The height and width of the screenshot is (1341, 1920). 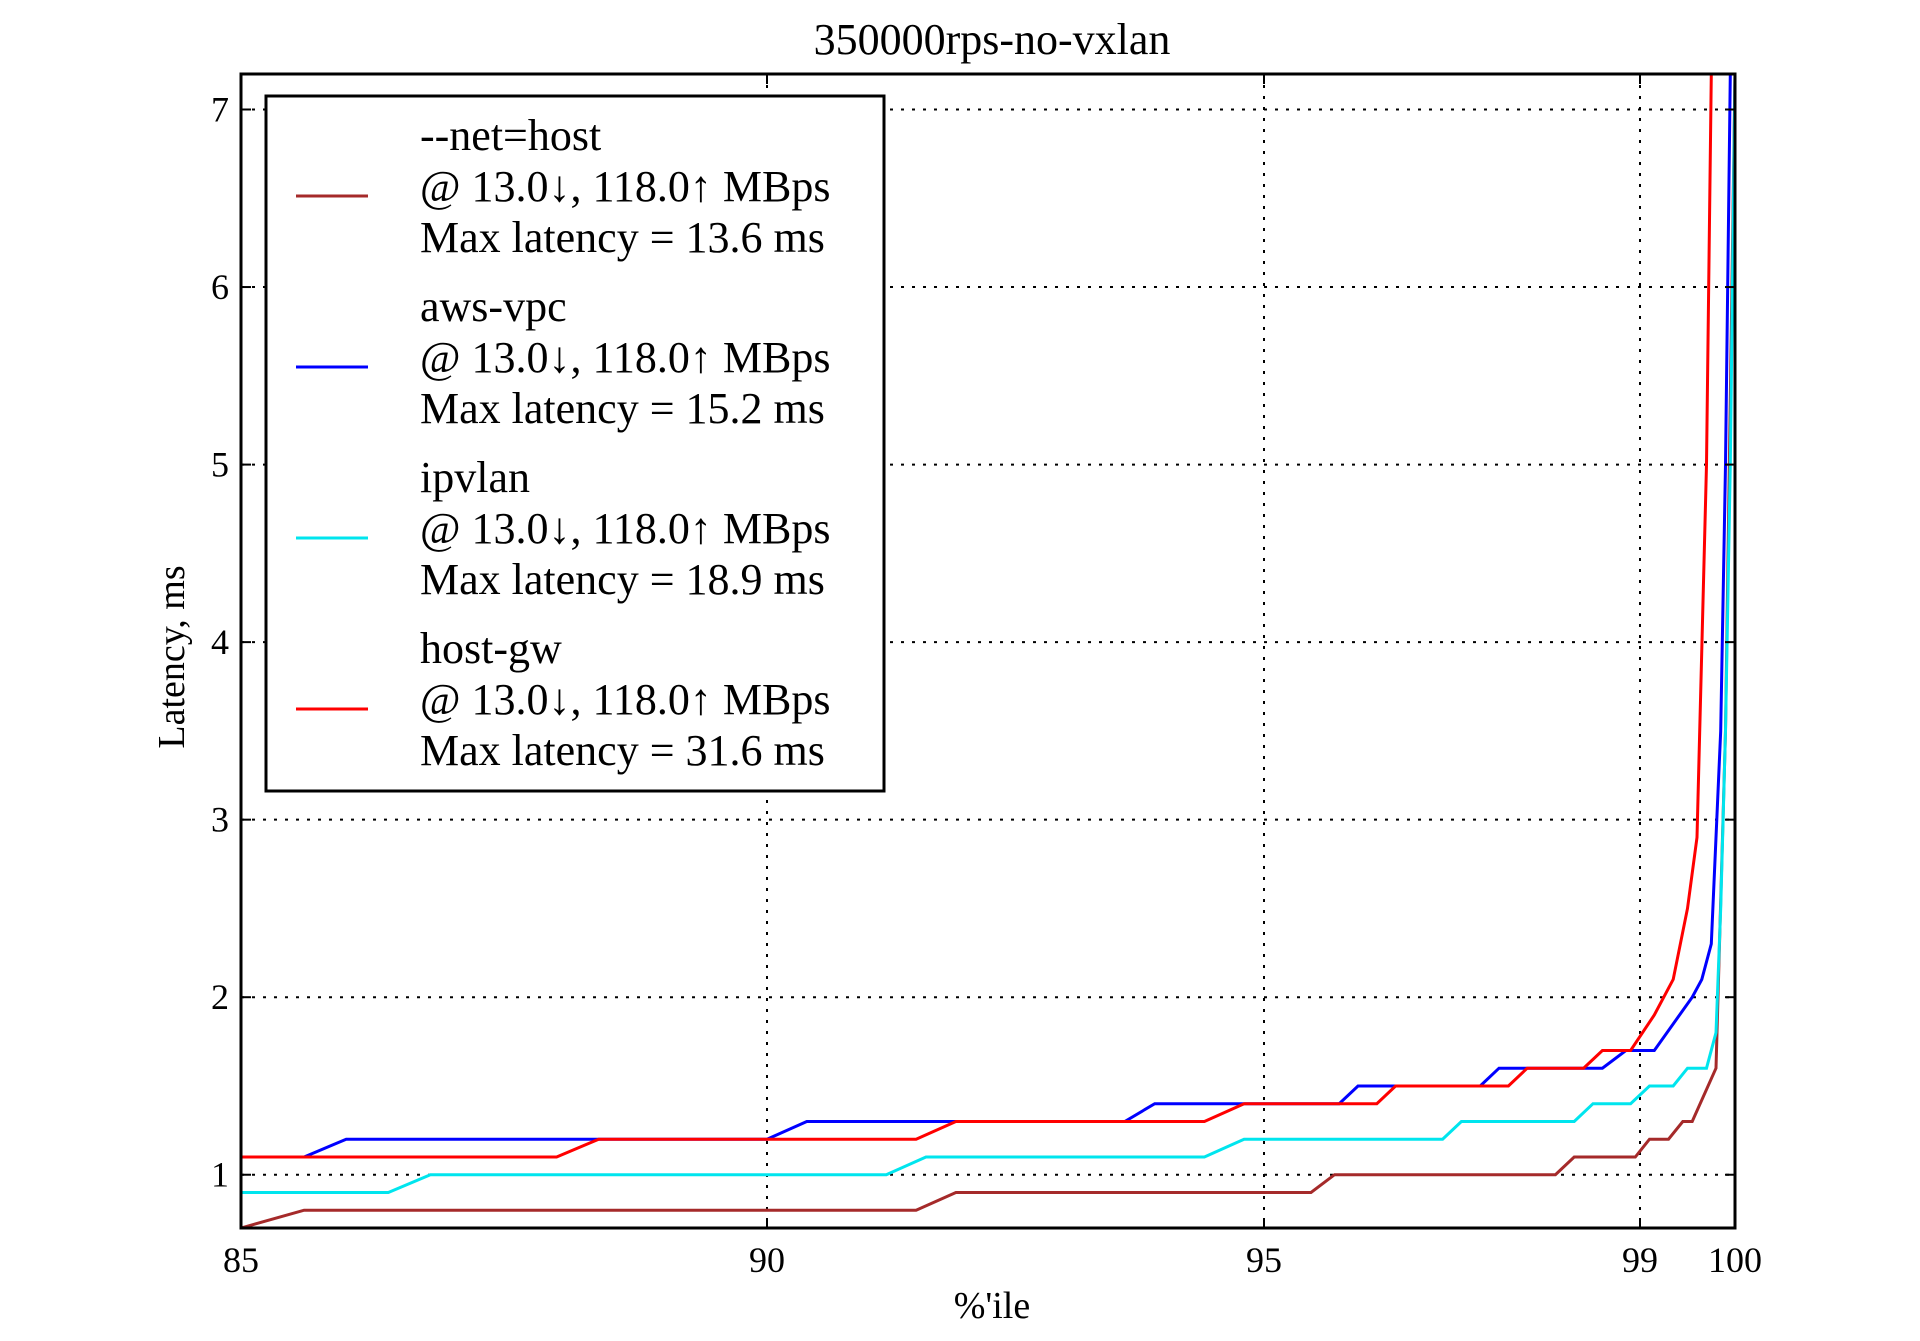 I want to click on legend-label: --net=host, so click(x=510, y=135).